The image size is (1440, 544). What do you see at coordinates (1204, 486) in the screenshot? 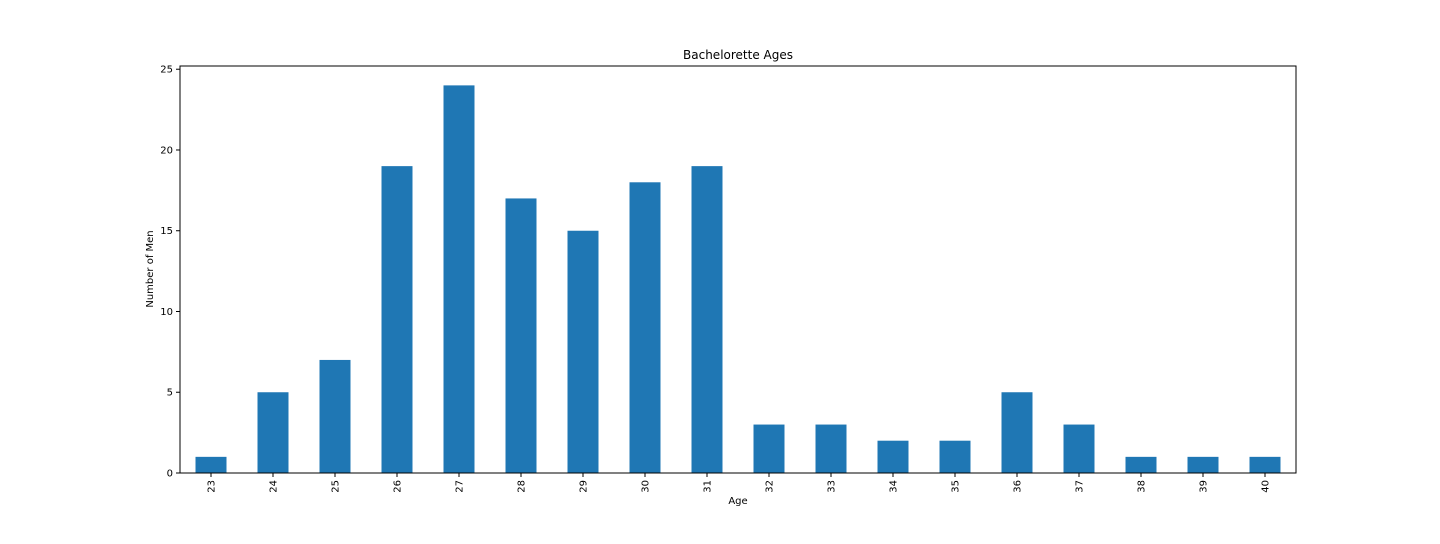
I see `x-tick-label: 39` at bounding box center [1204, 486].